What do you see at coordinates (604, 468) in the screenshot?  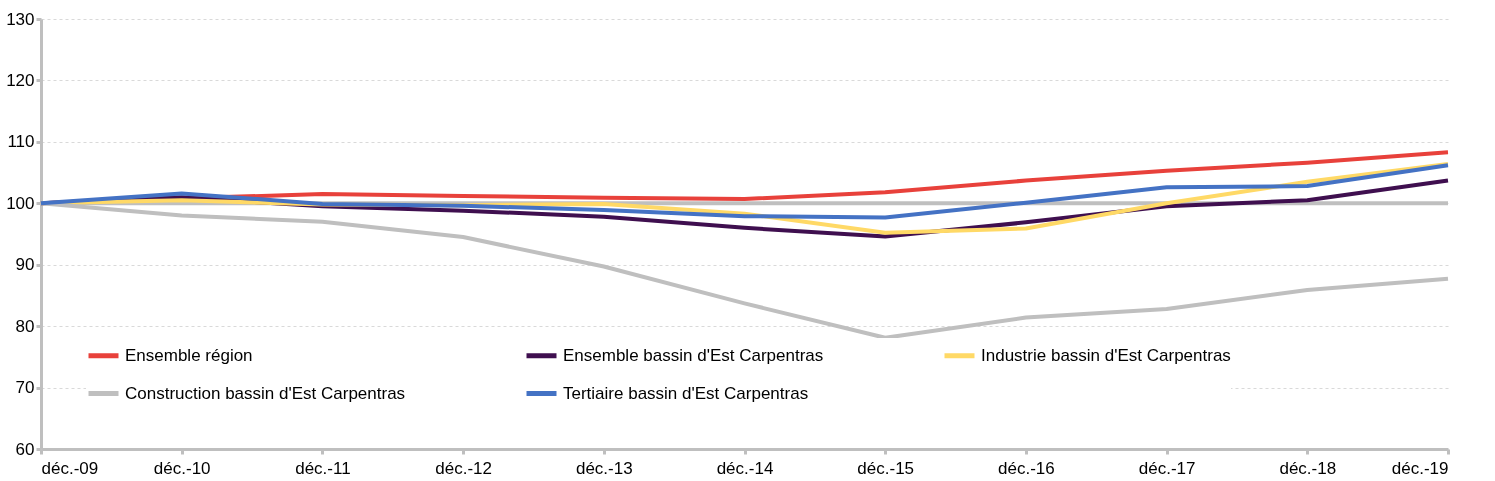 I see `x-tick-label: déc.-13` at bounding box center [604, 468].